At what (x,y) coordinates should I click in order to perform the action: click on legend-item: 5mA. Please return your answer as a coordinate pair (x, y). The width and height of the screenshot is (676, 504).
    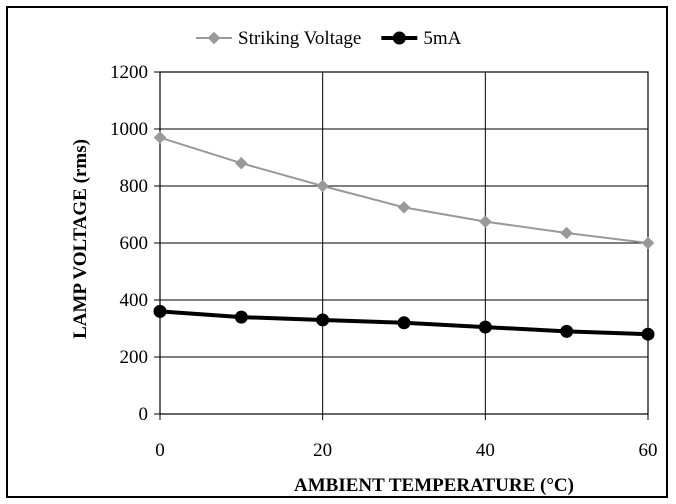
    Looking at the image, I should click on (421, 38).